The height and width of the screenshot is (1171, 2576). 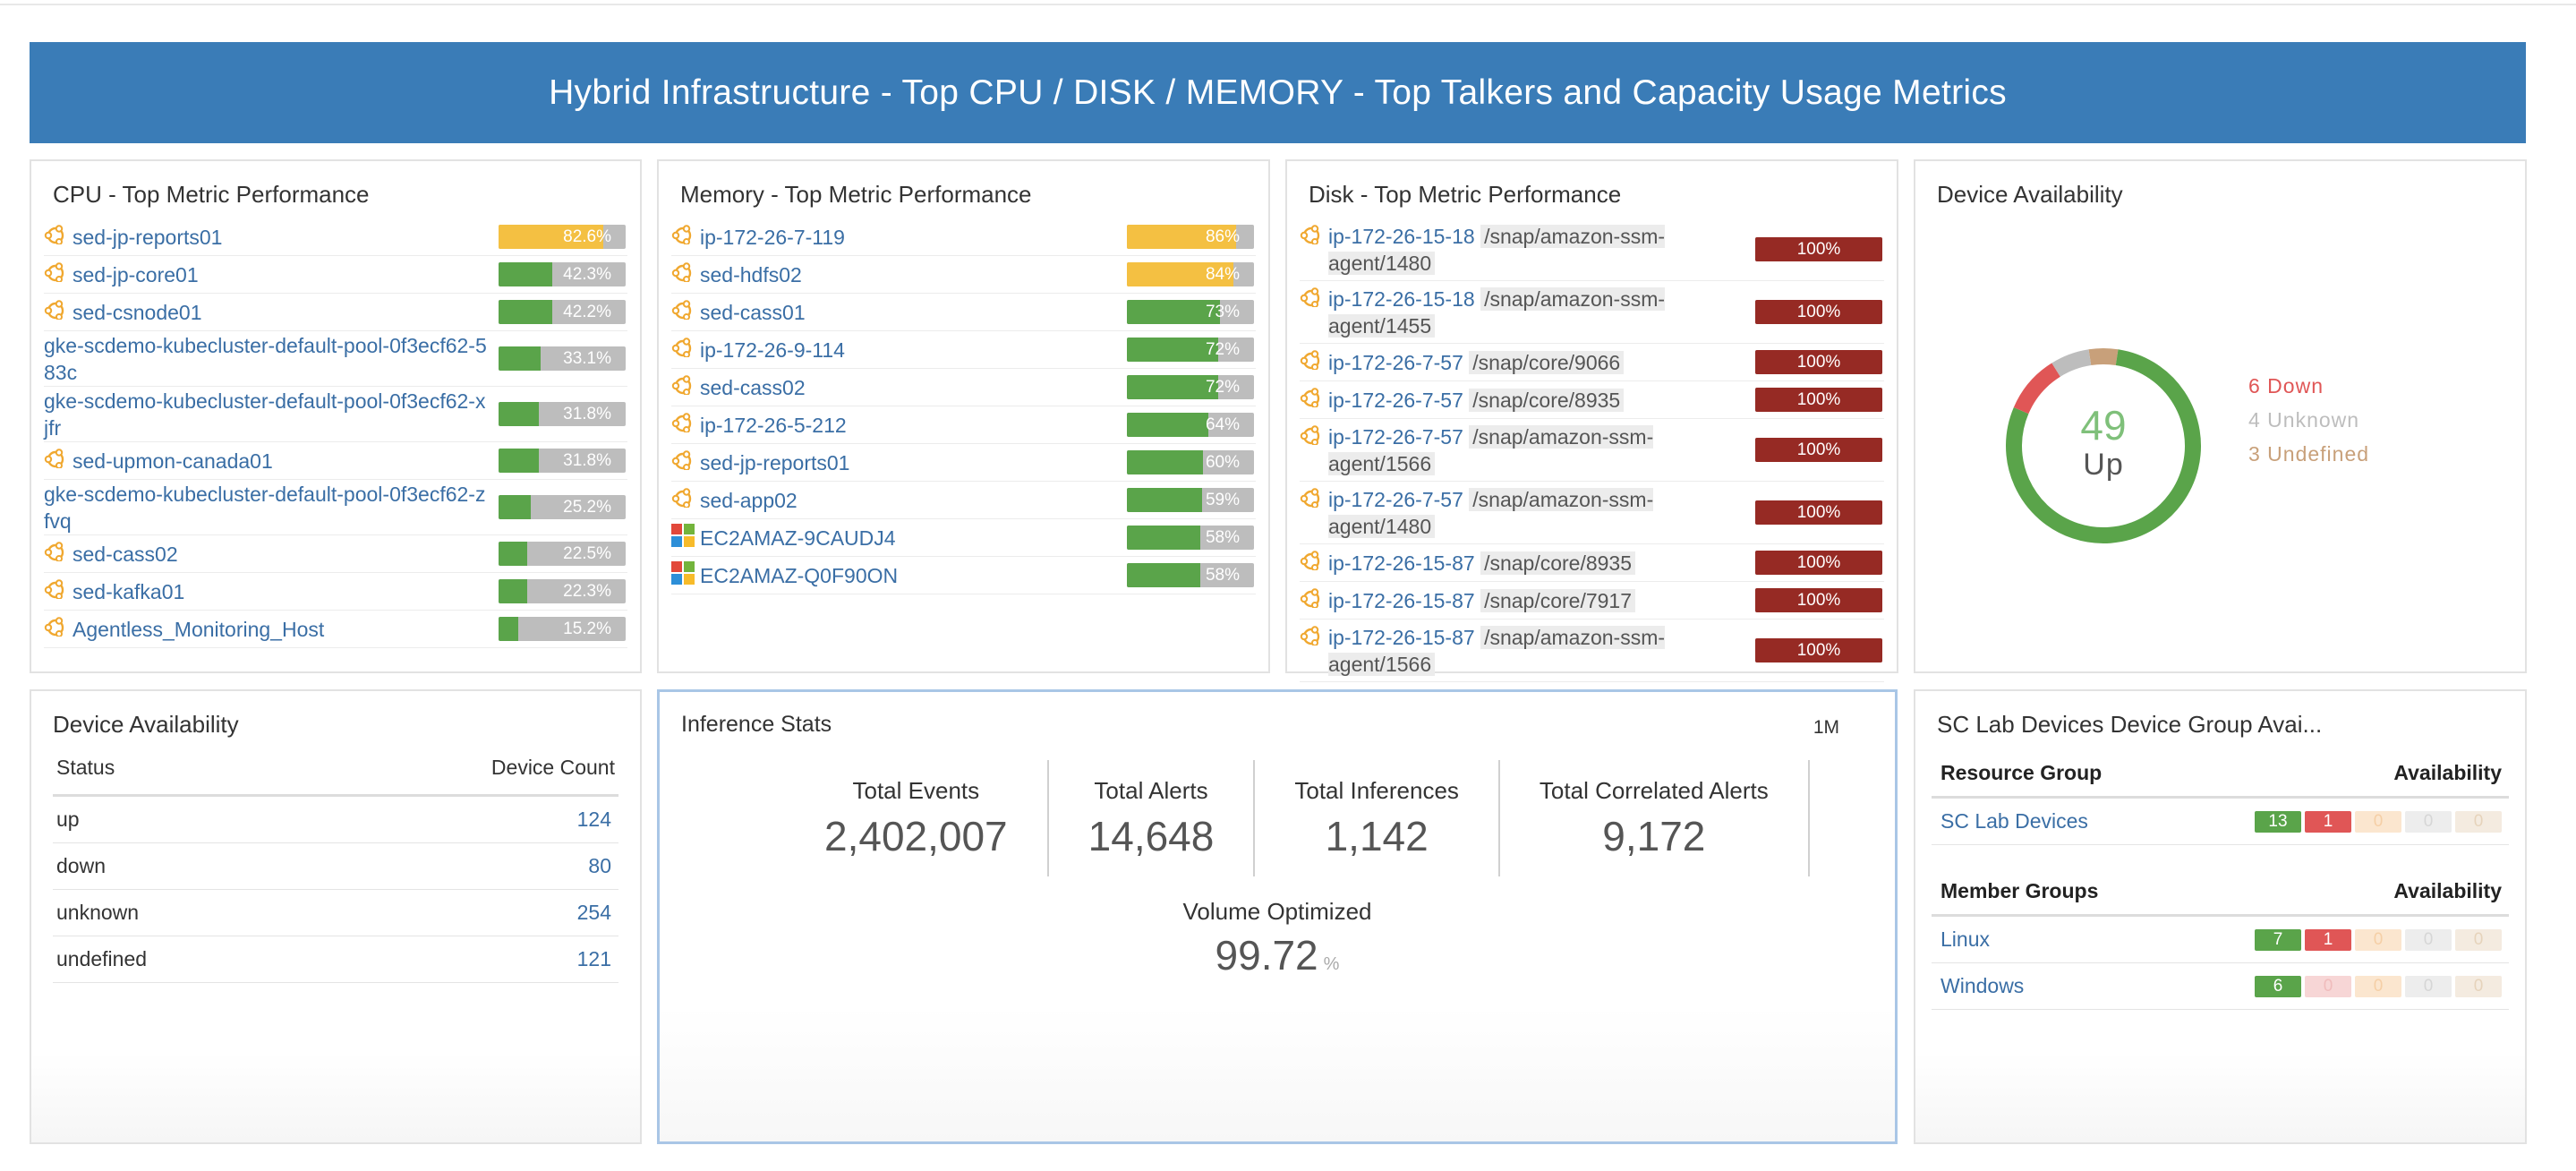 I want to click on memory-host-link: sed-cass01, so click(x=753, y=312).